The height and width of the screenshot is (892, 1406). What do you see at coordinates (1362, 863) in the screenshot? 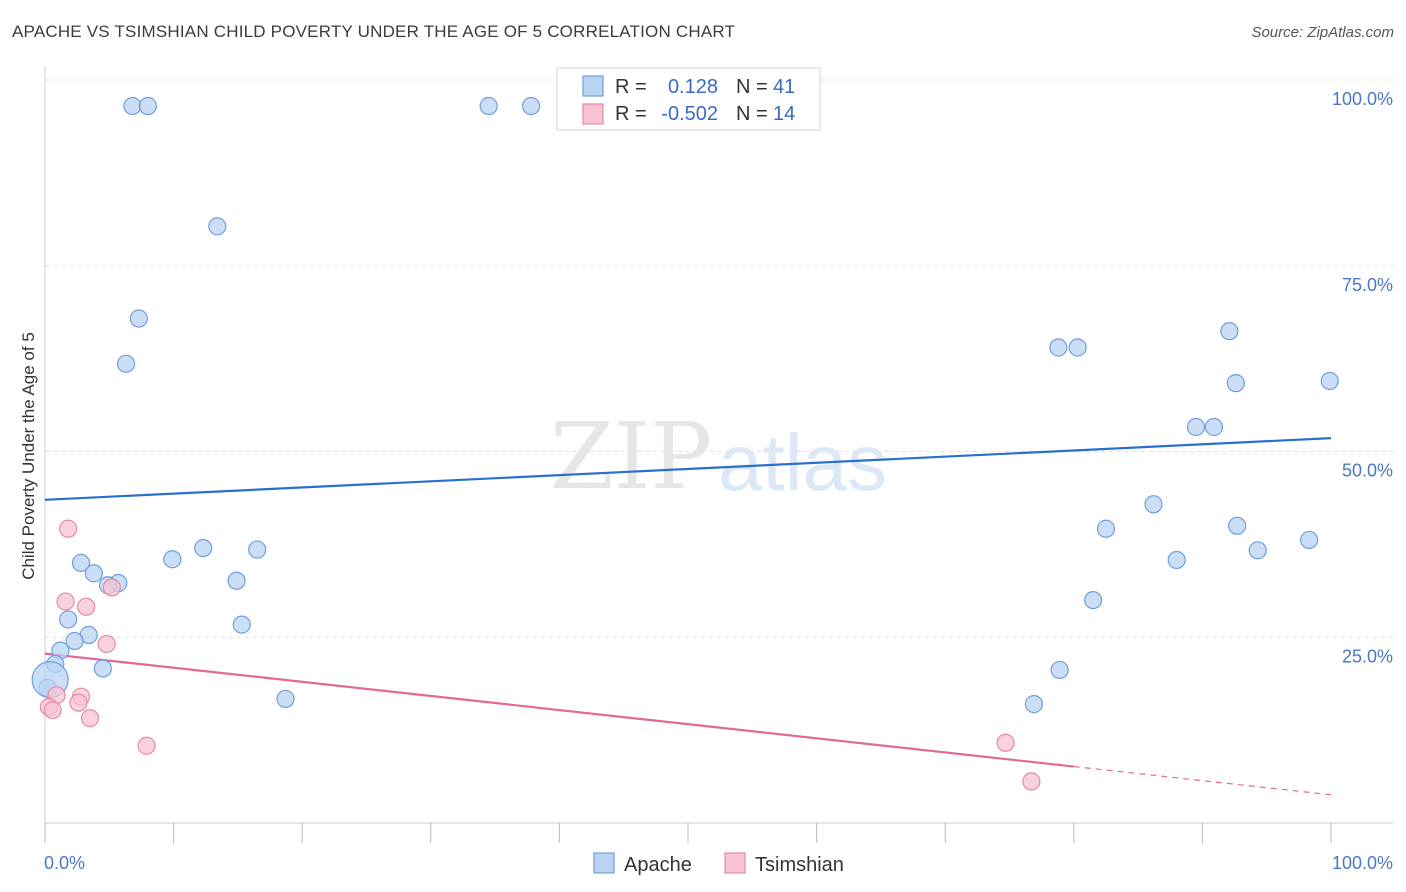
I see `x-tick-label-1: 100.0%` at bounding box center [1362, 863].